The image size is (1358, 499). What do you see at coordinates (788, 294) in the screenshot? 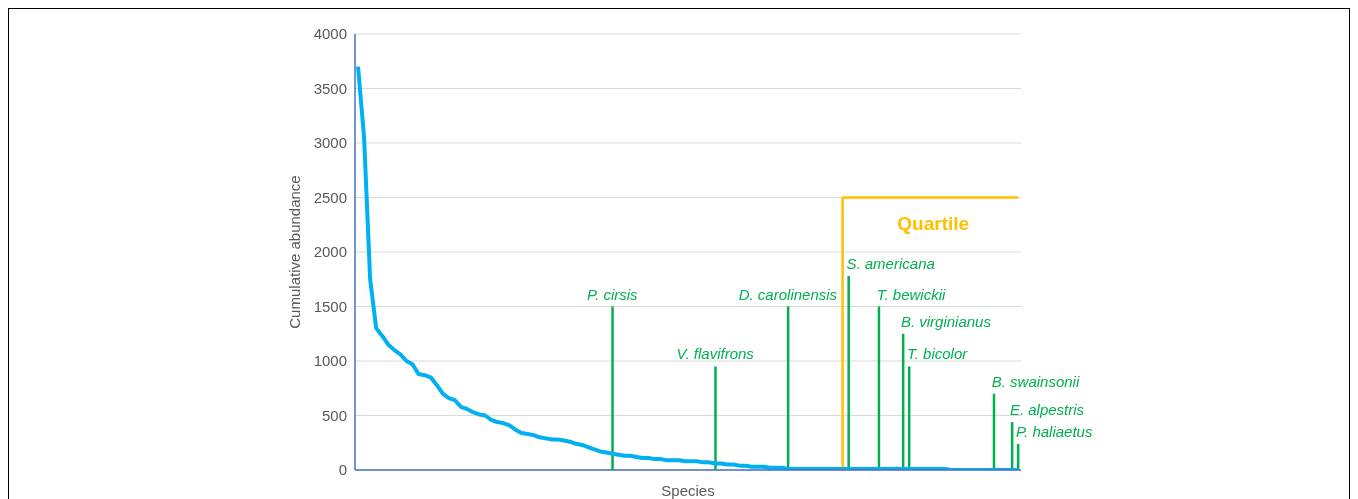
I see `annotation: D. carolinensis` at bounding box center [788, 294].